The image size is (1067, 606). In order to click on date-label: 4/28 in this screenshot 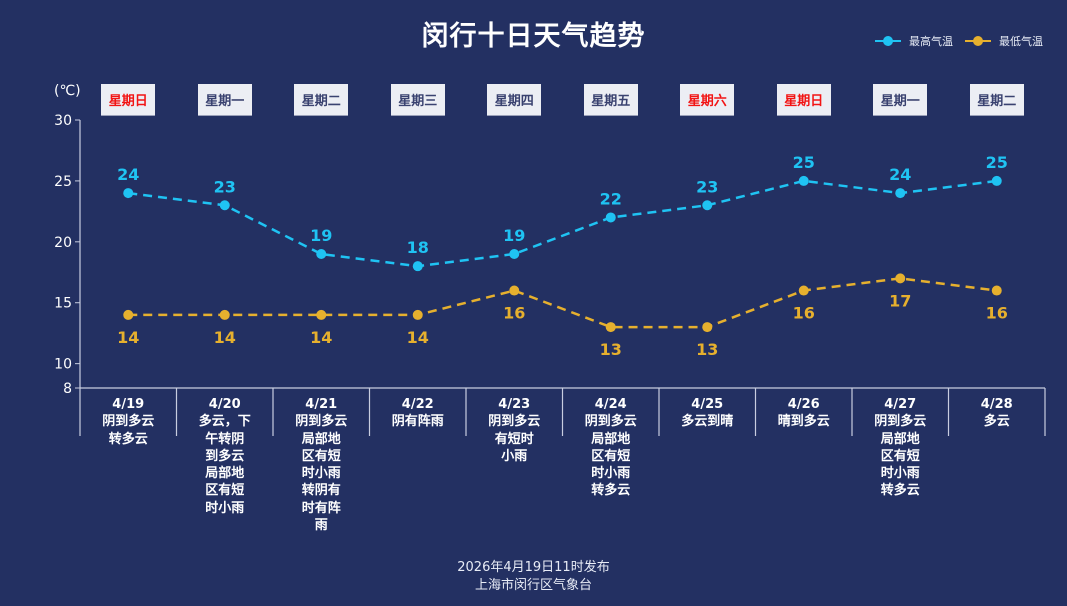, I will do `click(996, 404)`.